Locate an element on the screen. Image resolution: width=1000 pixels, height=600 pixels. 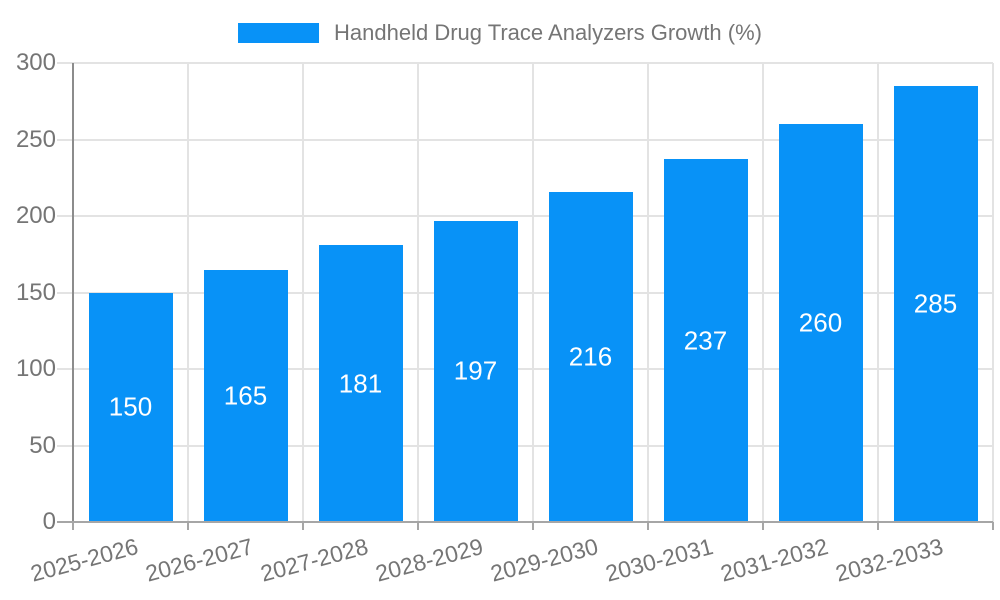
x-axis-tick-label: 2025-2026 is located at coordinates (84, 560).